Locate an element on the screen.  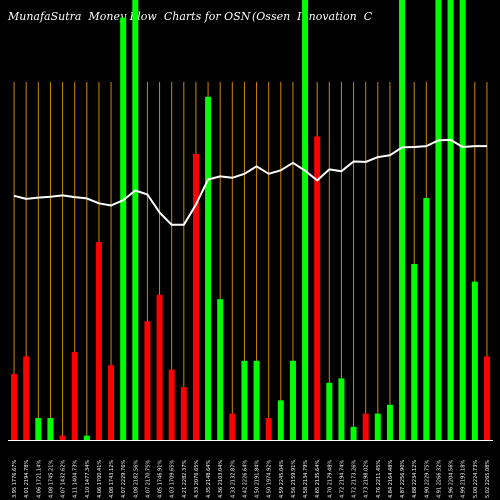
x-tick-label: 4.76 2211.45% is located at coordinates (379, 479).